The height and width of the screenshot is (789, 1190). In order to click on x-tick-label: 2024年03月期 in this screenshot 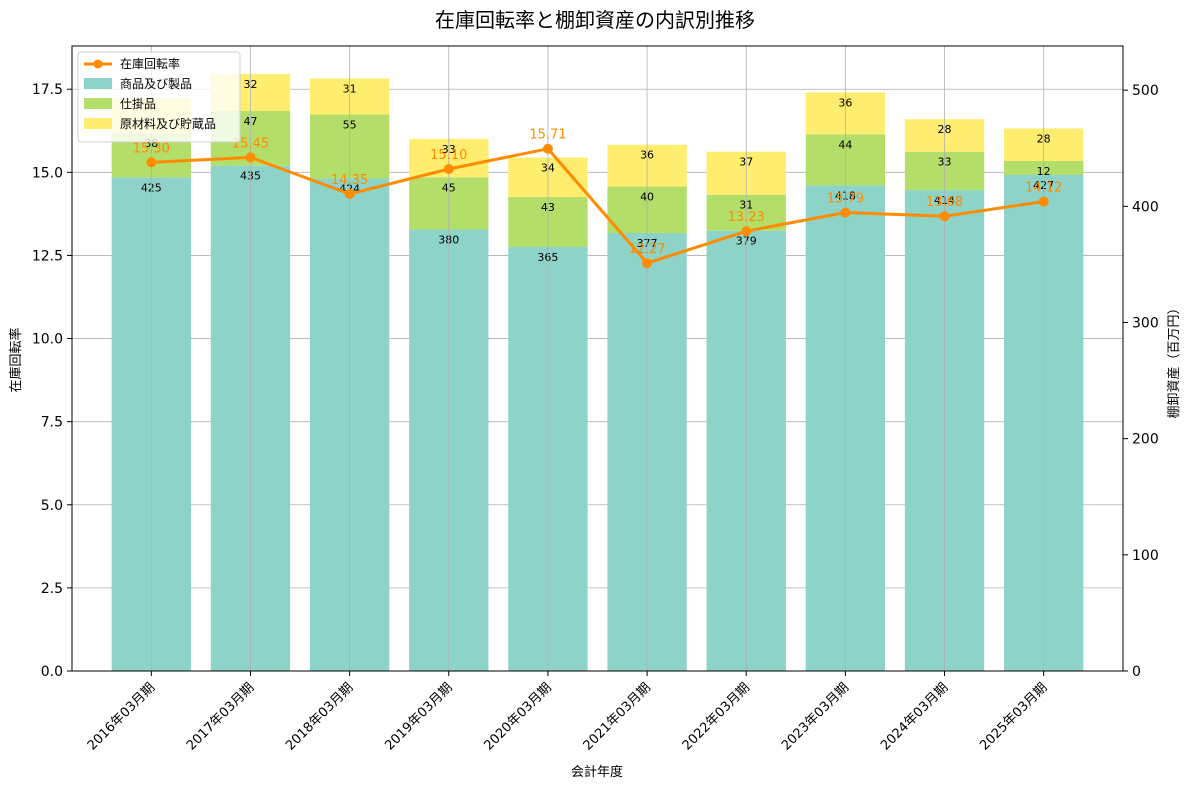, I will do `click(914, 716)`.